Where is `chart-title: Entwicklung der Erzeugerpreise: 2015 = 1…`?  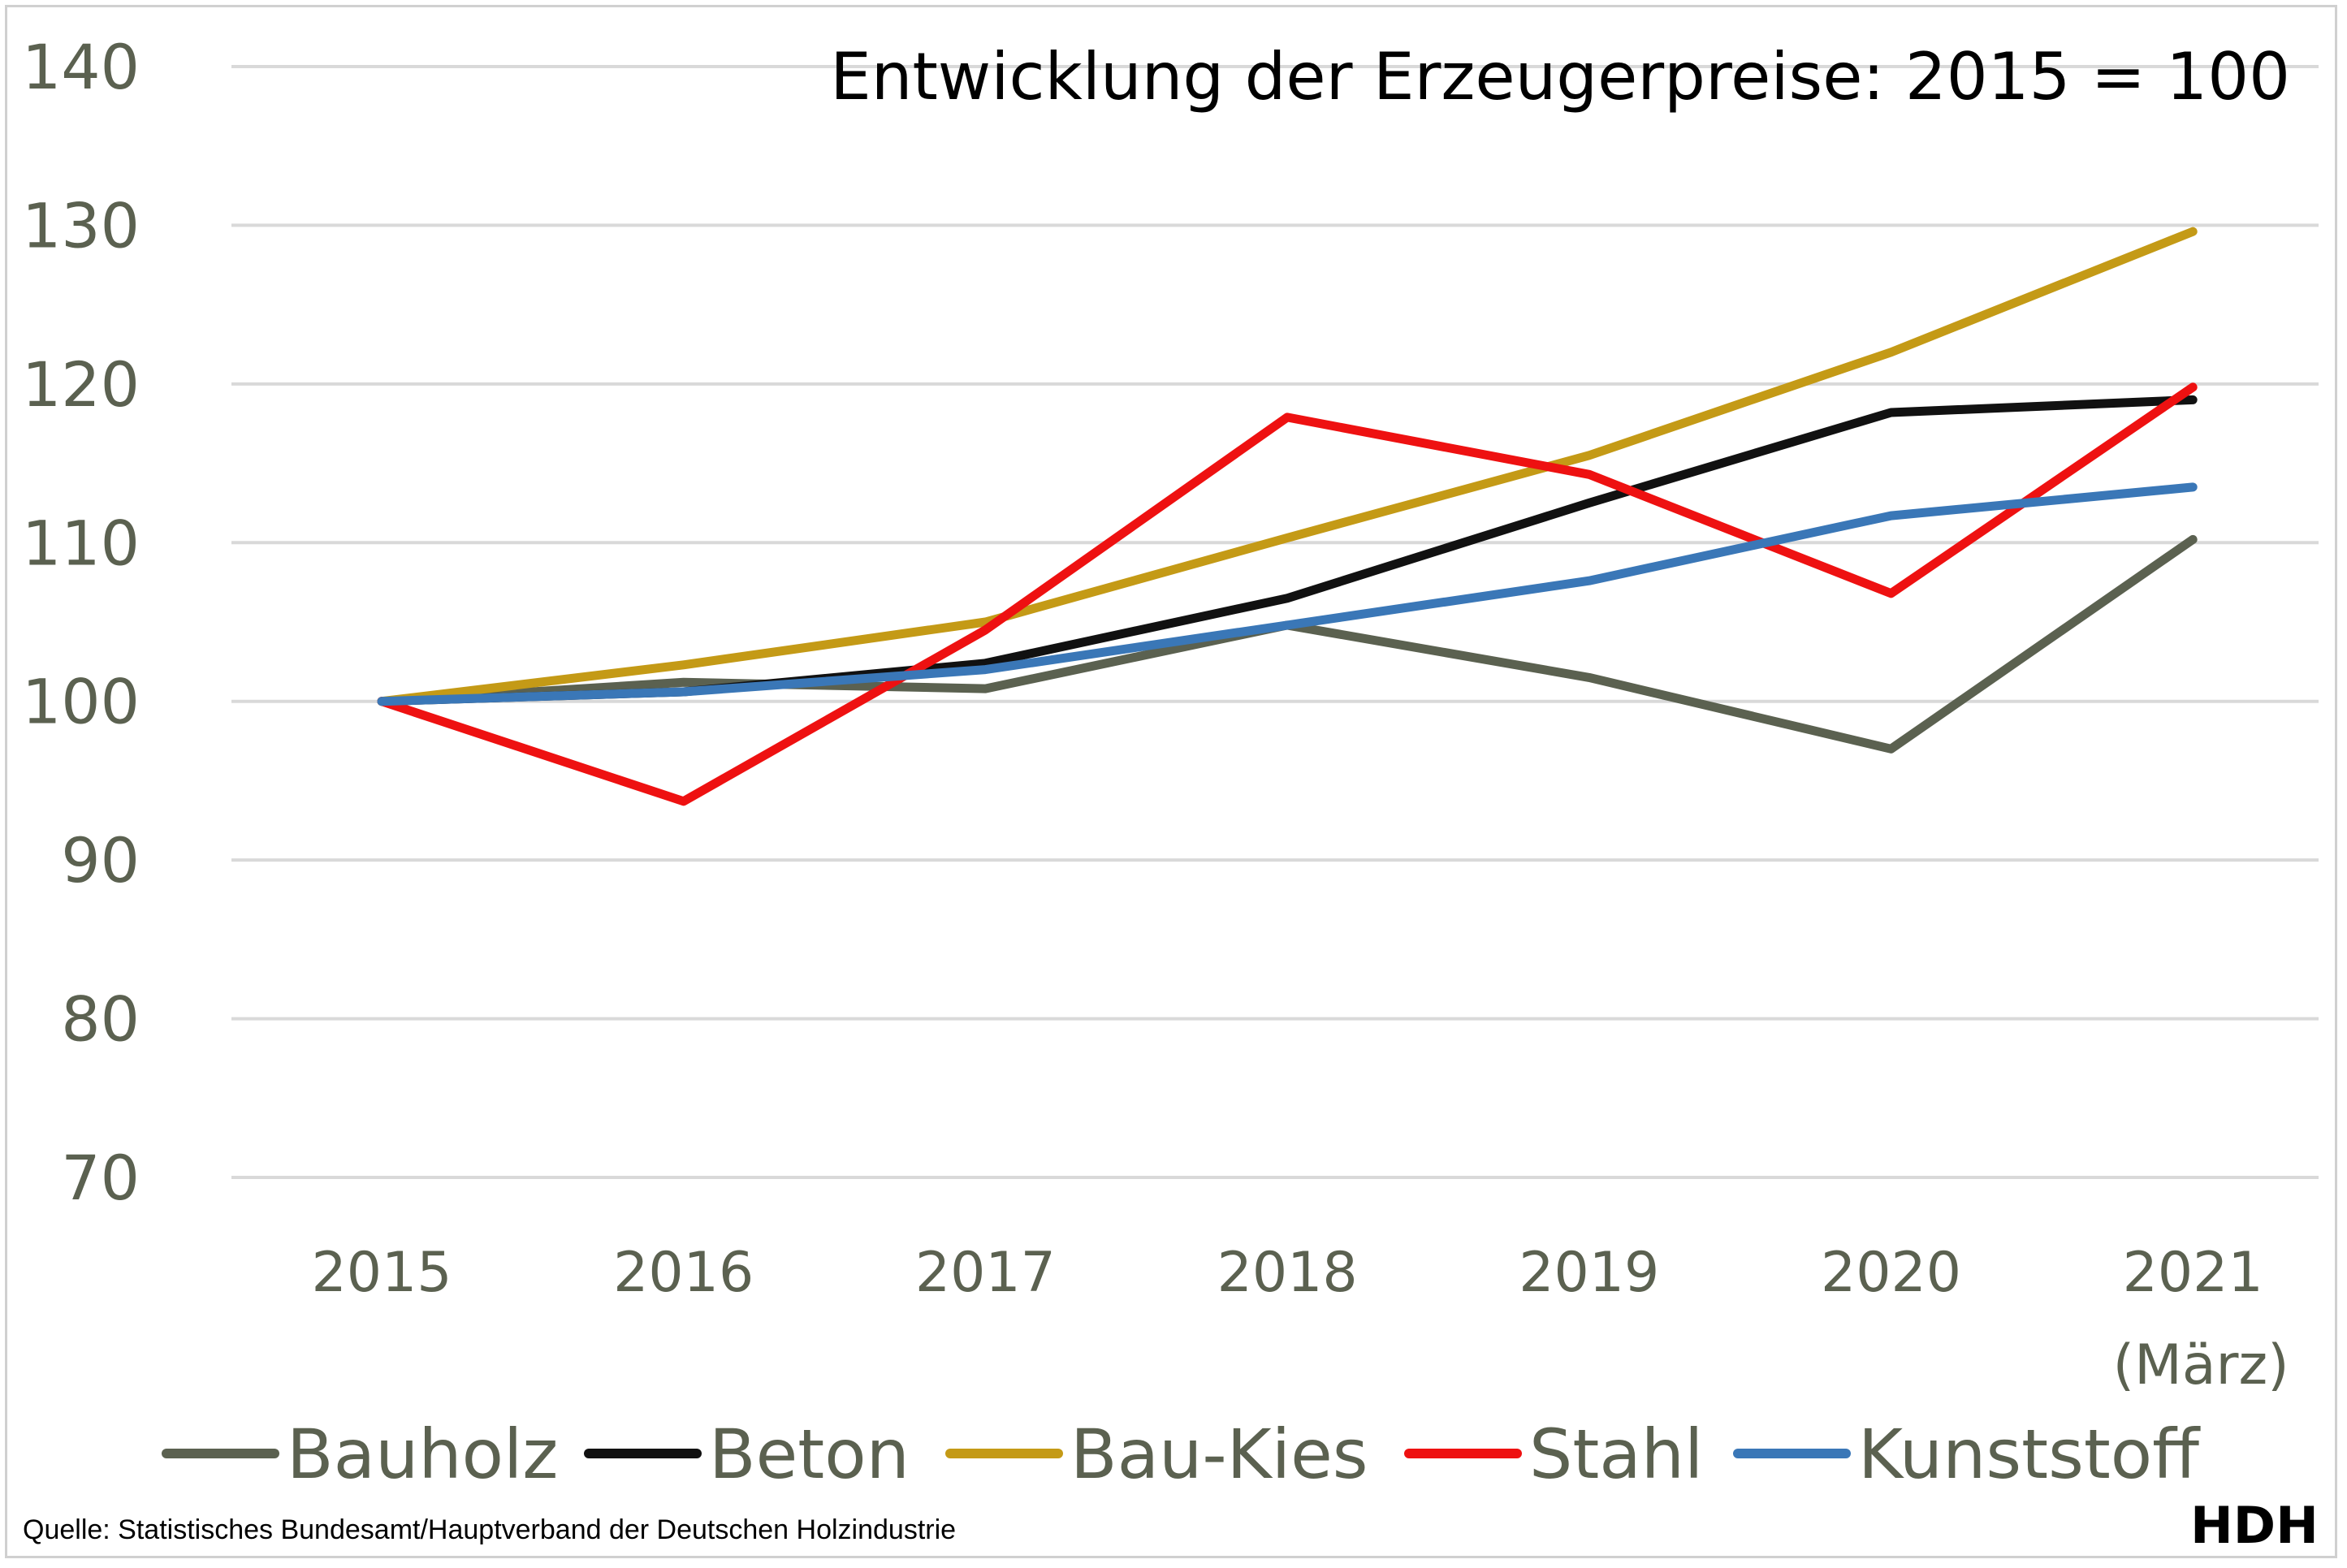 chart-title: Entwicklung der Erzeugerpreise: 2015 = 1… is located at coordinates (1560, 76).